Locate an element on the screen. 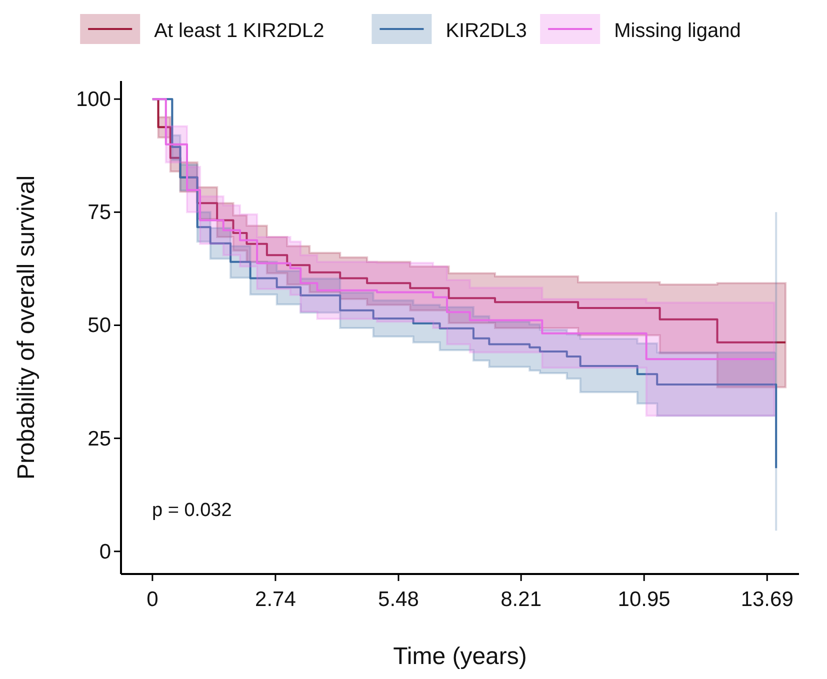 Image resolution: width=827 pixels, height=679 pixels. x-tick-label: 2.74 is located at coordinates (275, 599).